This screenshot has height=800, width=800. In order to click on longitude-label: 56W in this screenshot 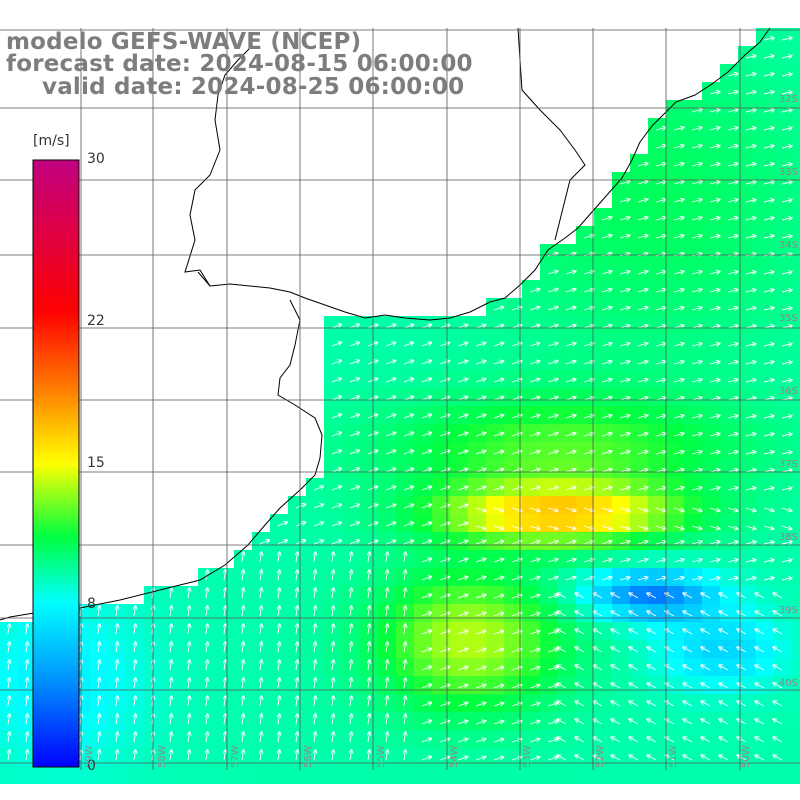, I will do `click(308, 756)`.